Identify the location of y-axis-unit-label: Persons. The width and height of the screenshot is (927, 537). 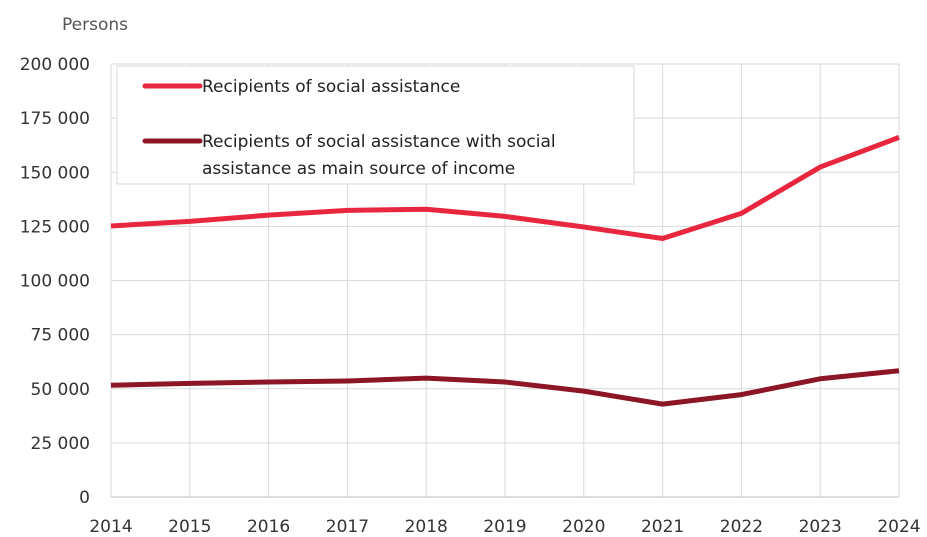
(95, 25).